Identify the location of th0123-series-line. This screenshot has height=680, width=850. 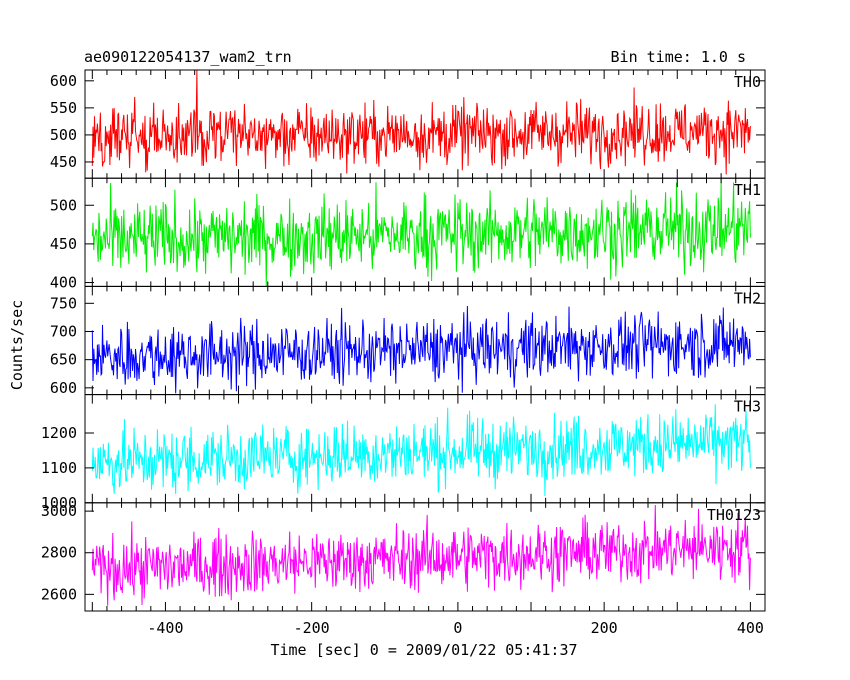
(421, 555).